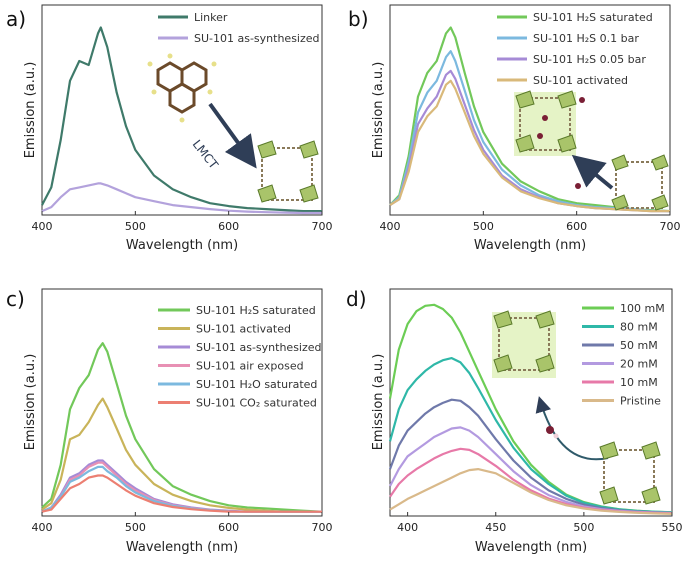 Image resolution: width=685 pixels, height=565 pixels. I want to click on series-line-su-101-air-exposed, so click(181, 487).